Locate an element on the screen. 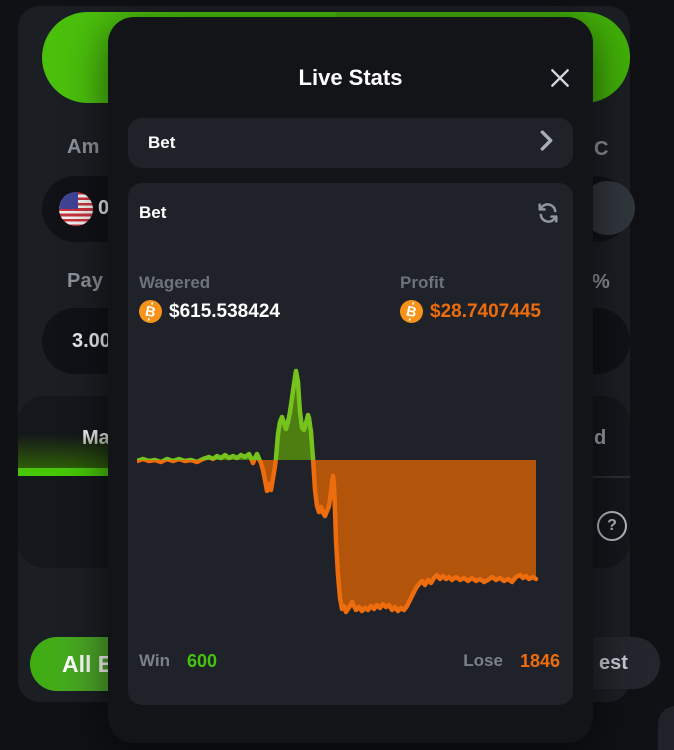 Image resolution: width=674 pixels, height=750 pixels. bet-selector: Bet is located at coordinates (350, 143).